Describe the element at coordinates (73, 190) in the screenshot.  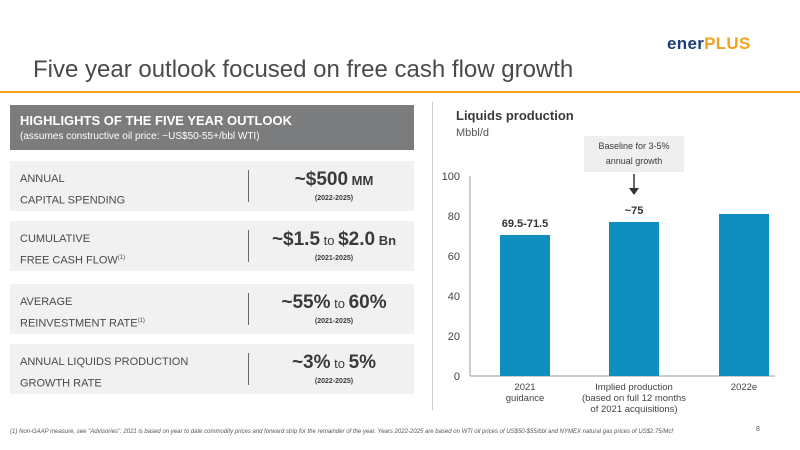
I see `metric-label: ANNUAL CAPITAL SPENDING` at that location.